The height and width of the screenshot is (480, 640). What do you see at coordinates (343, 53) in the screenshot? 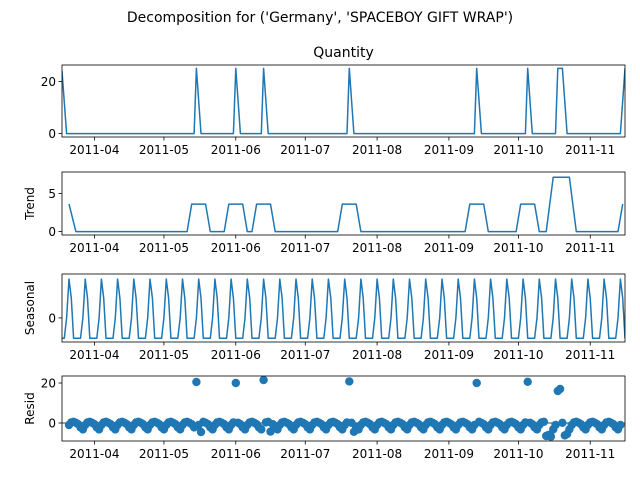
I see `panel-title: Quantity` at bounding box center [343, 53].